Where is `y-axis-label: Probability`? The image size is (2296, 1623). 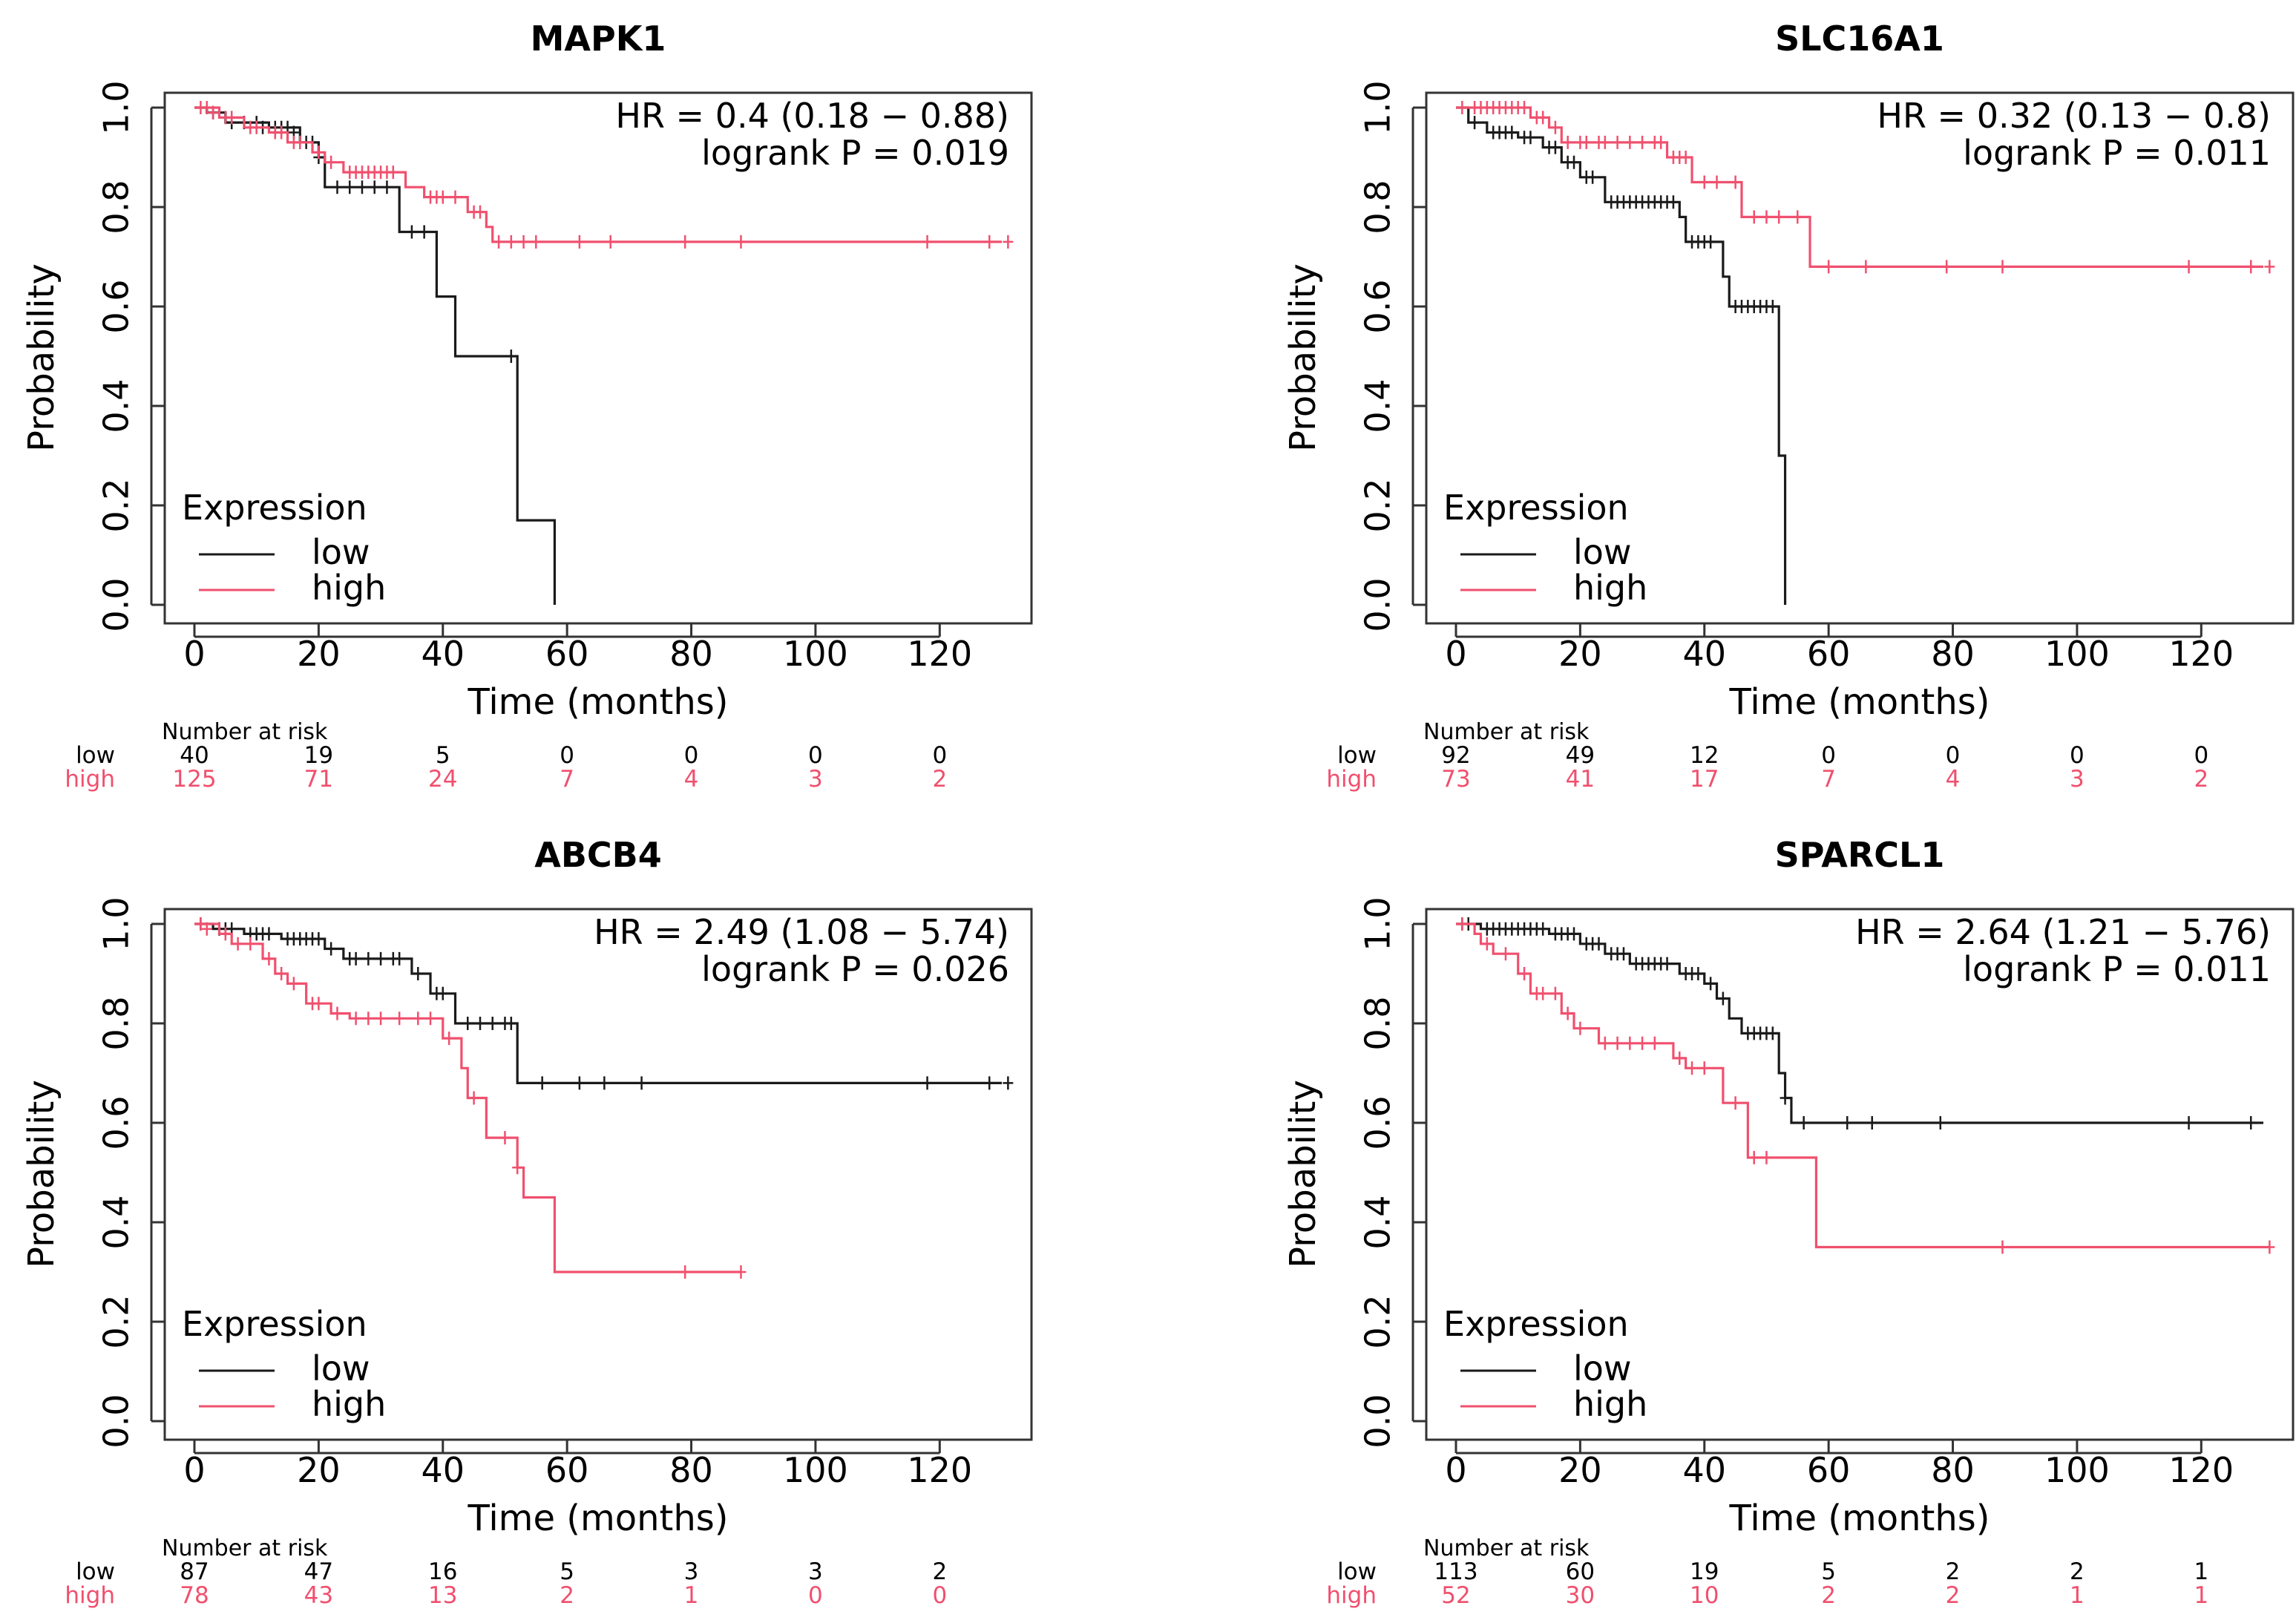 y-axis-label: Probability is located at coordinates (1303, 1174).